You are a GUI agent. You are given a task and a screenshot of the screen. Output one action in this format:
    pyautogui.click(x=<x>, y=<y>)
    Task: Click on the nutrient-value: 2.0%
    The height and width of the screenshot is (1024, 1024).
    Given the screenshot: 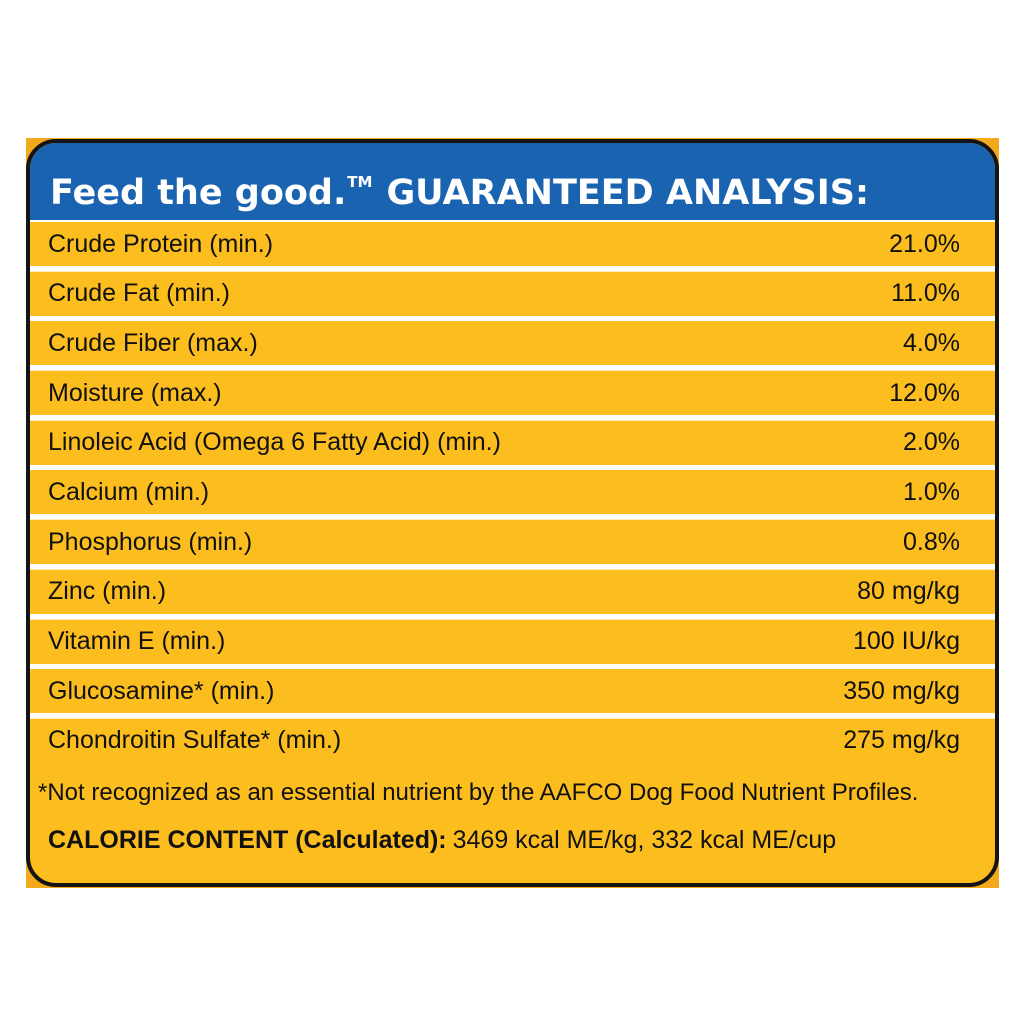 What is the action you would take?
    pyautogui.click(x=931, y=442)
    